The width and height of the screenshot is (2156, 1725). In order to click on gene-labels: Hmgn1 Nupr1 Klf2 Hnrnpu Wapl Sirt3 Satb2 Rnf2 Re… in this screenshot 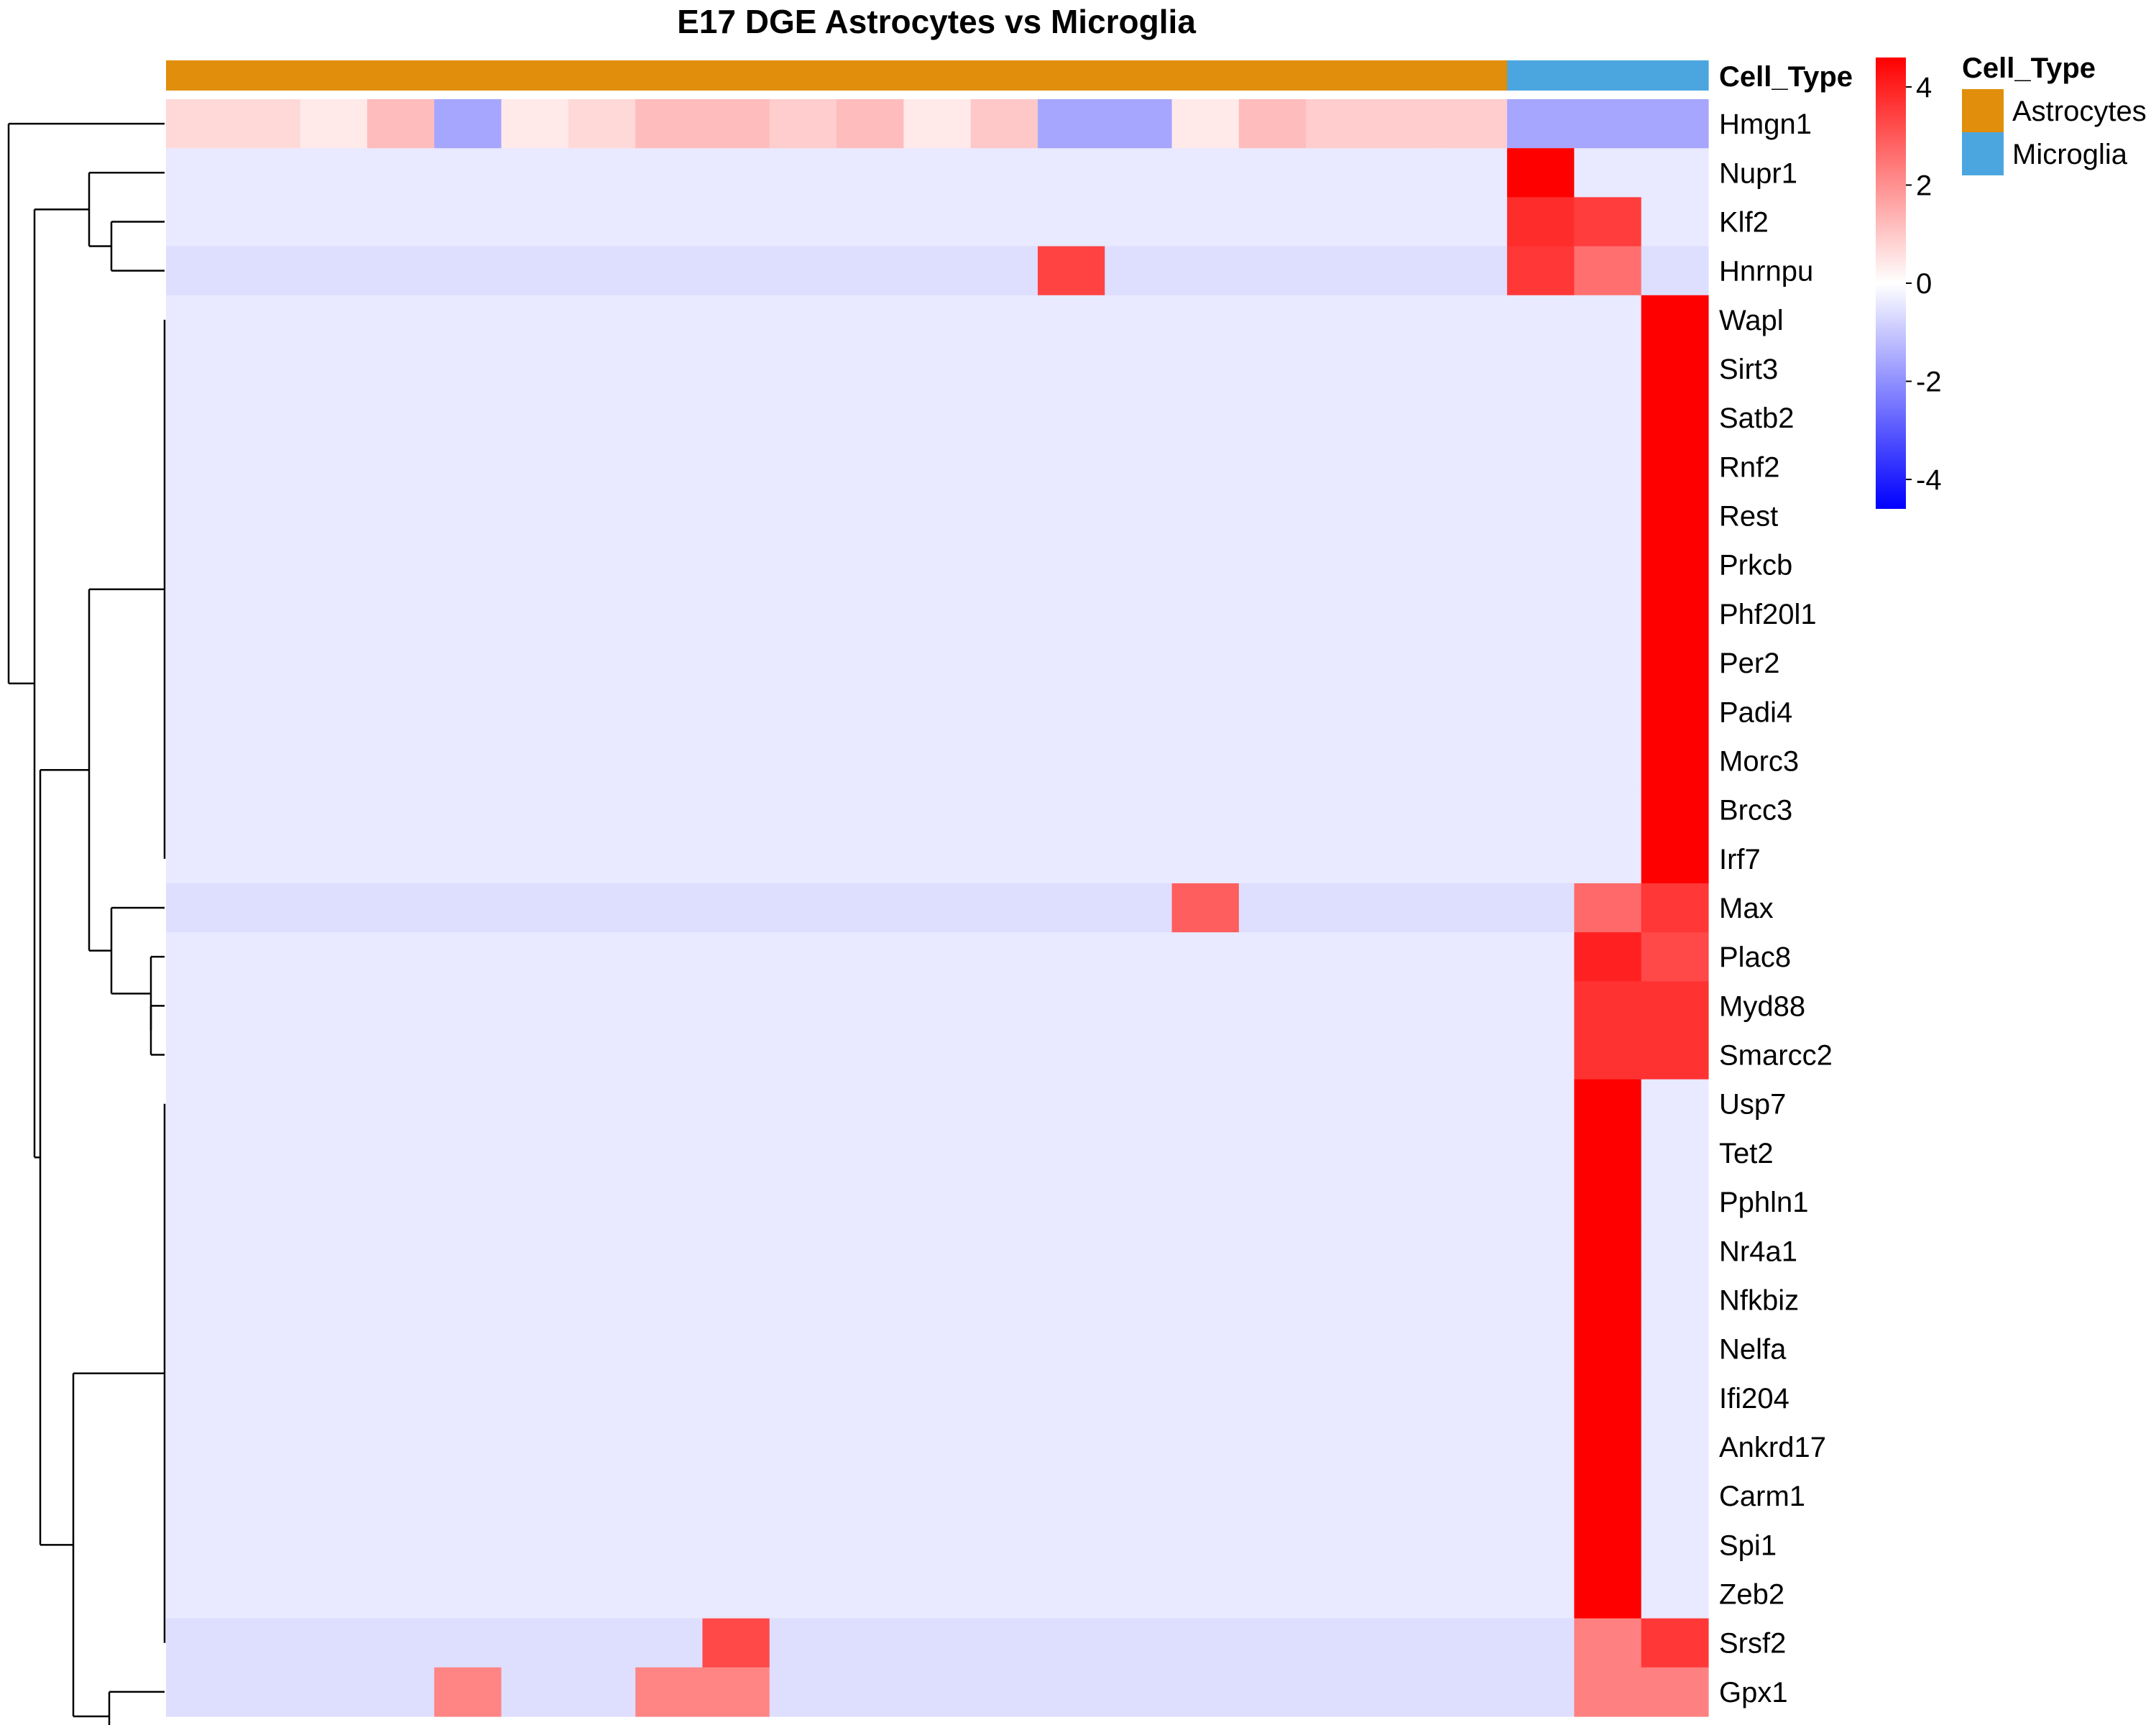, I will do `click(1776, 908)`.